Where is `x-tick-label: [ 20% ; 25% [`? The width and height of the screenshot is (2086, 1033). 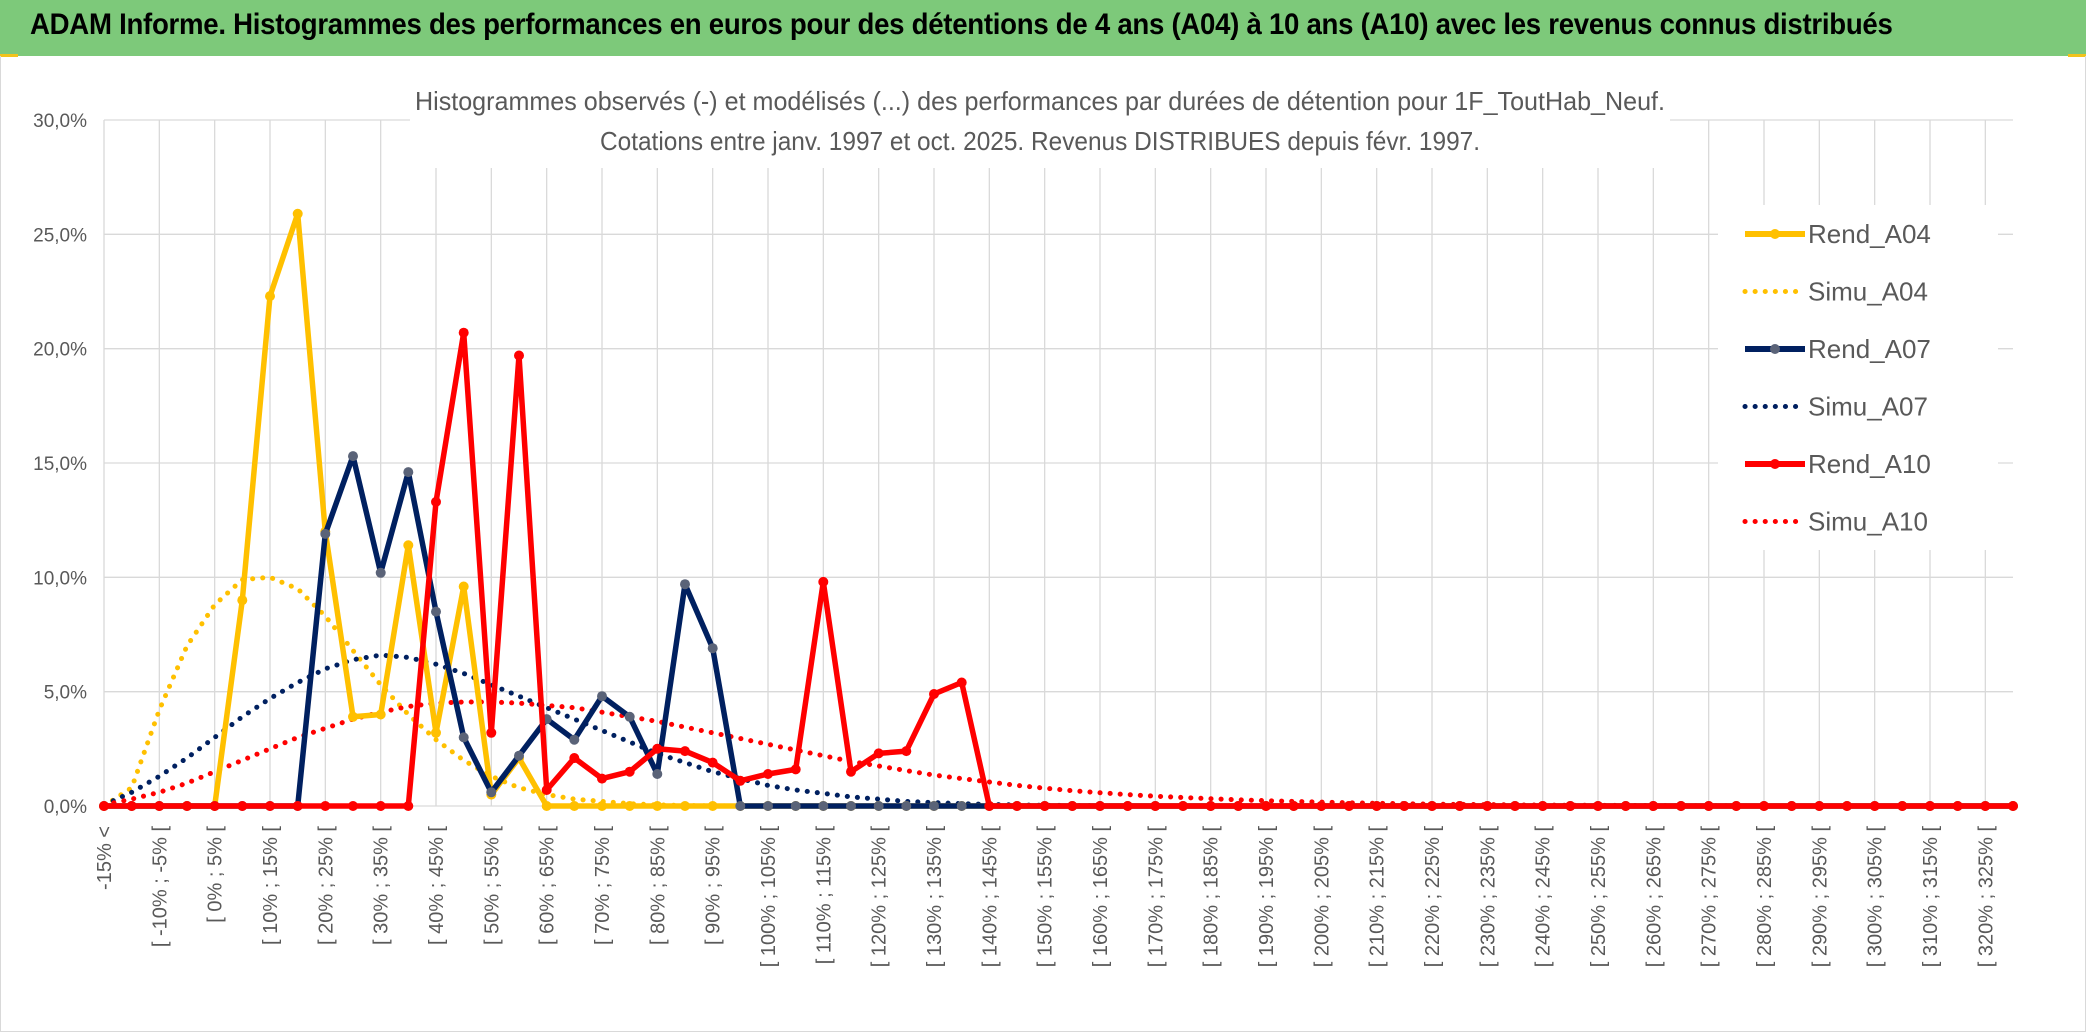 x-tick-label: [ 20% ; 25% [ is located at coordinates (326, 885).